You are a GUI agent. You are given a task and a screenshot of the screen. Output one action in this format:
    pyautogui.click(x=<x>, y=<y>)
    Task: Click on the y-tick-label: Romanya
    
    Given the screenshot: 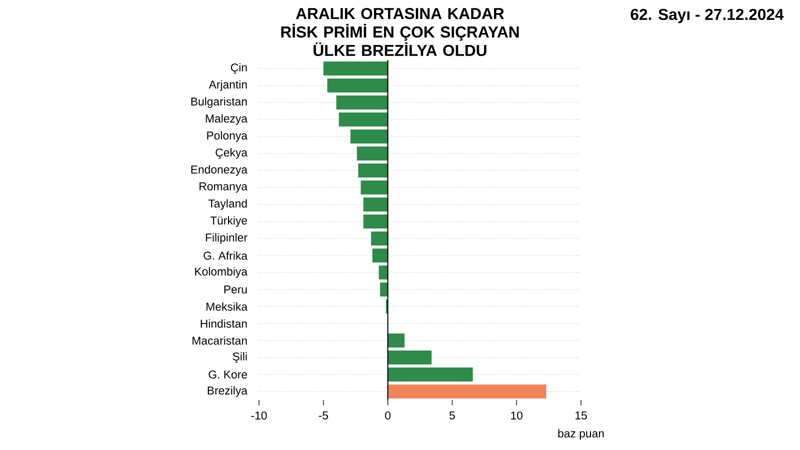 What is the action you would take?
    pyautogui.click(x=224, y=187)
    